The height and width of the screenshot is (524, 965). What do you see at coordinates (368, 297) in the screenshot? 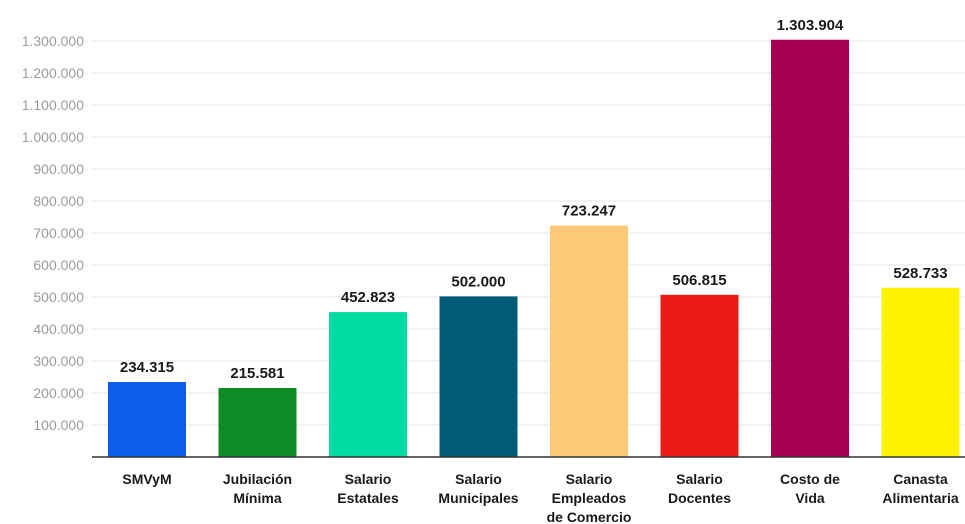
I see `bar-value-label: 452.823` at bounding box center [368, 297].